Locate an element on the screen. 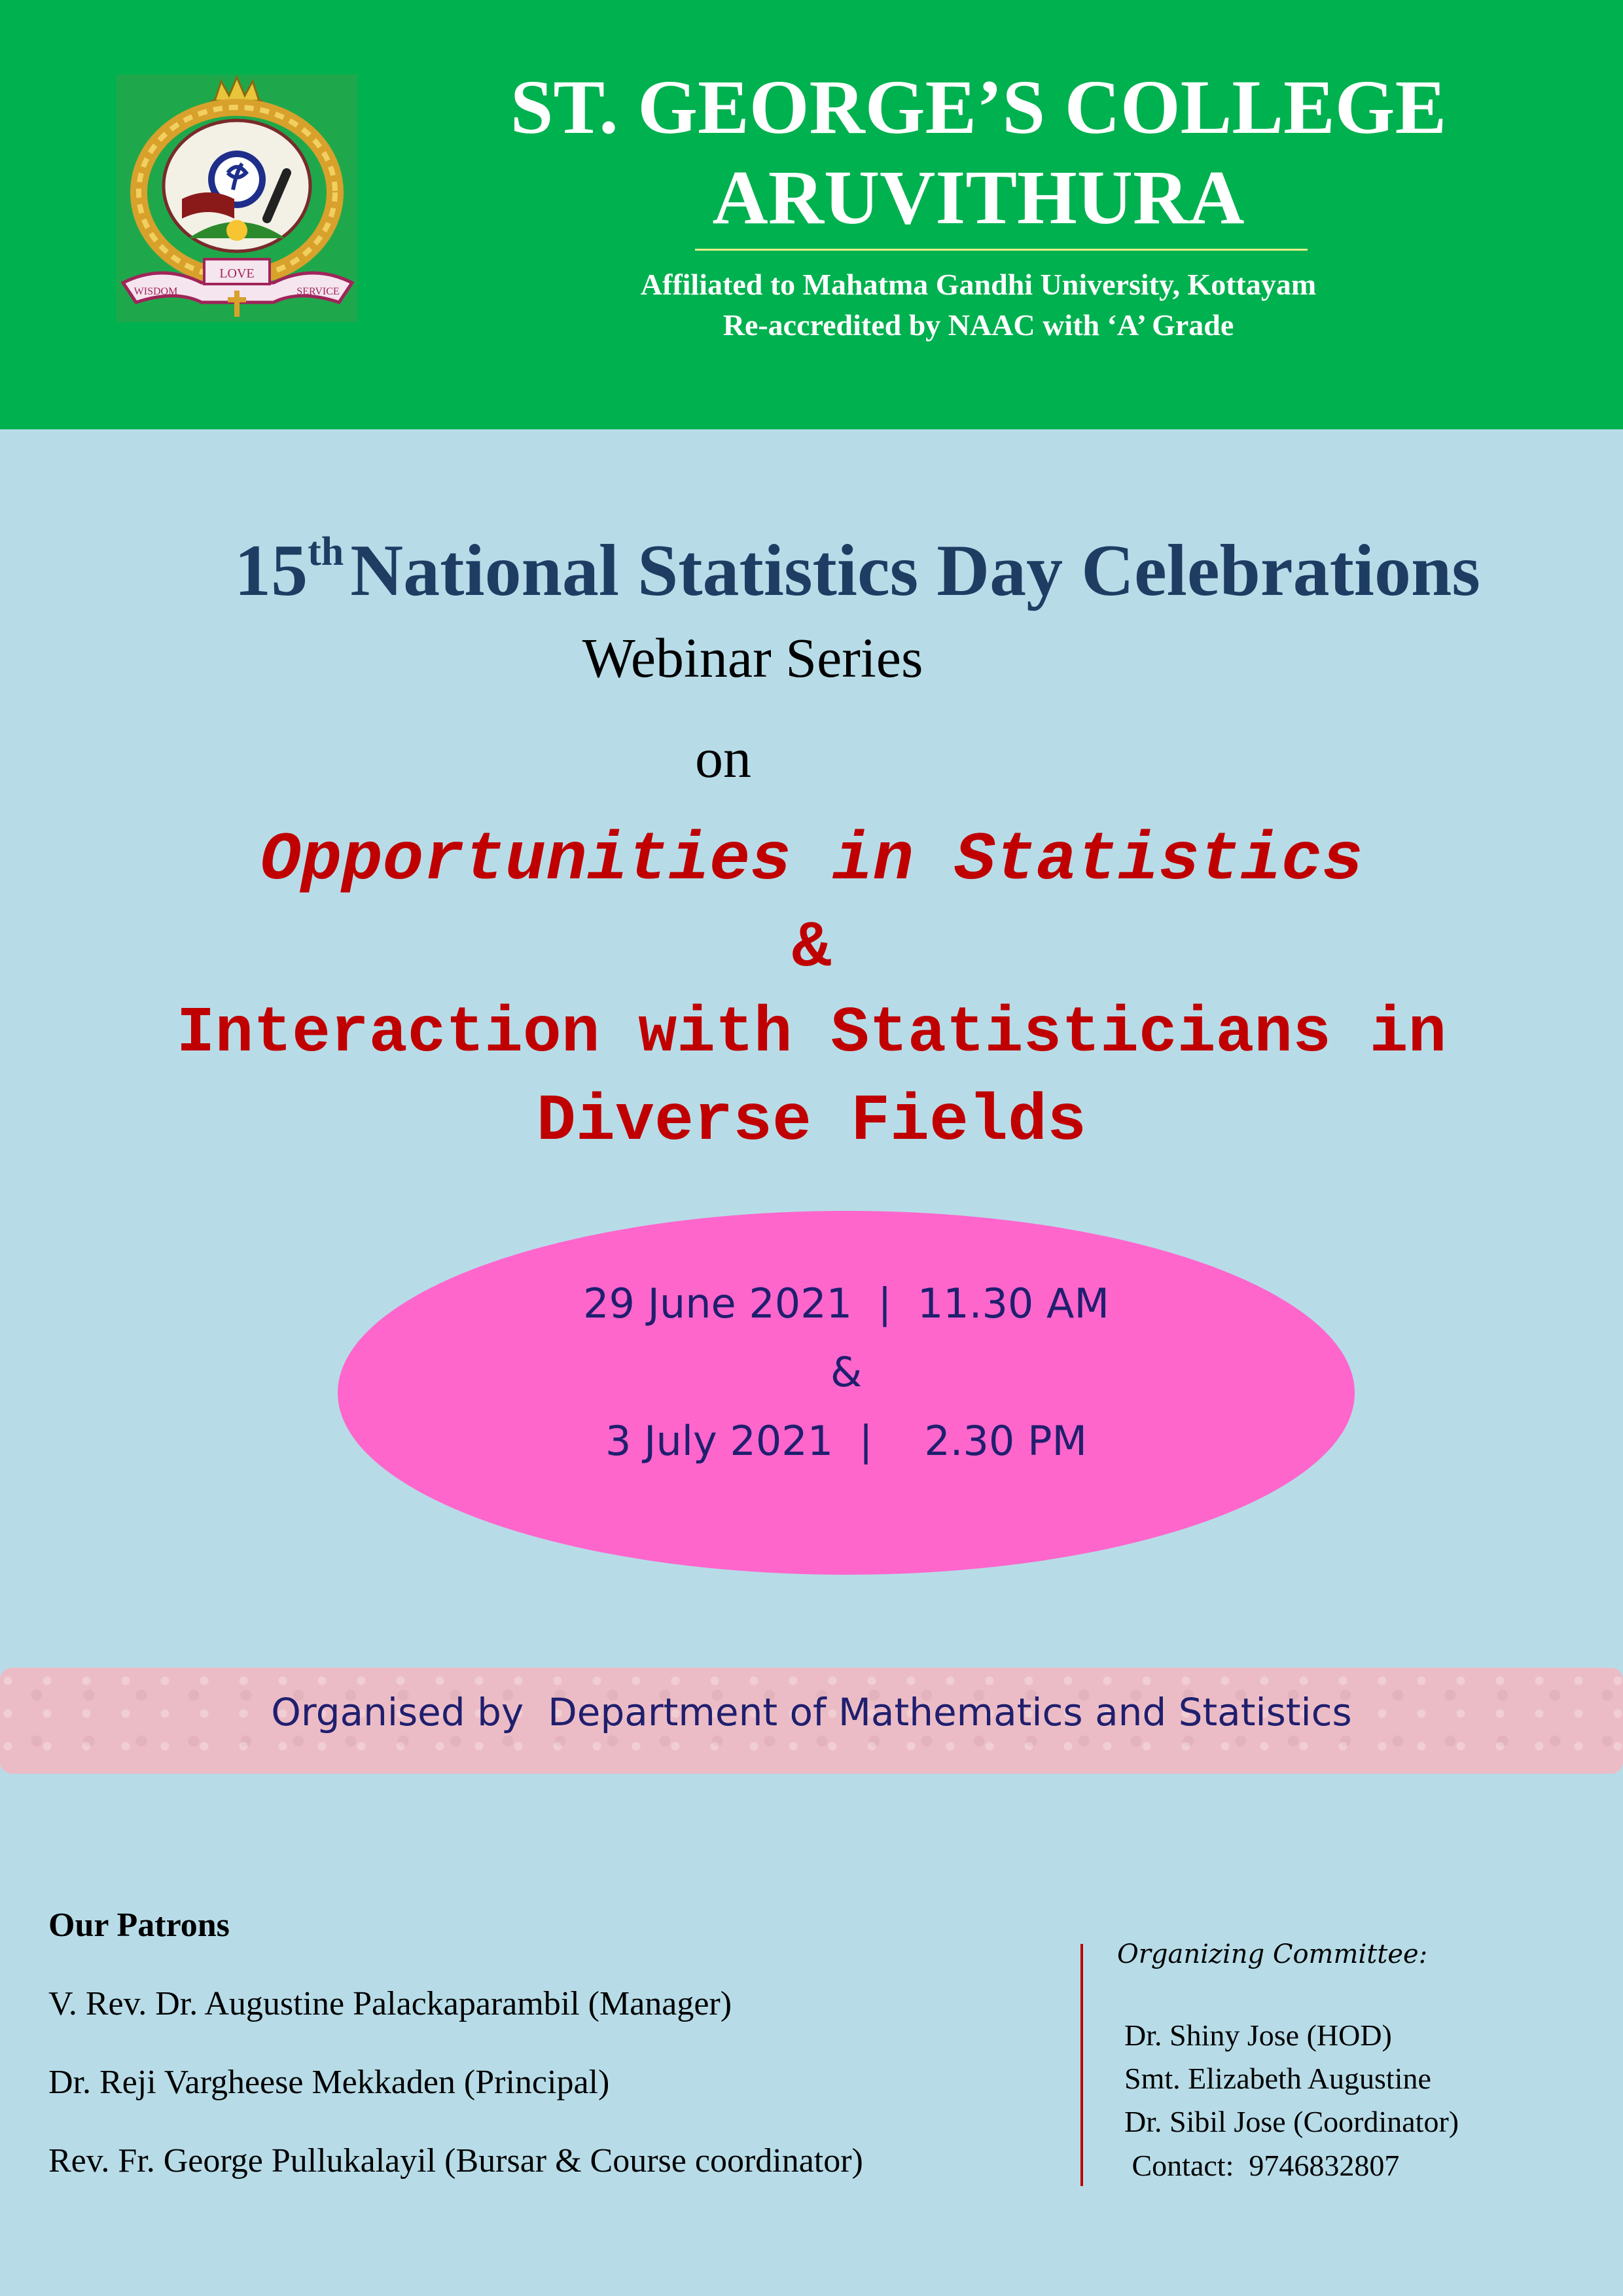 The width and height of the screenshot is (1623, 2296). committee-divider is located at coordinates (1081, 2065).